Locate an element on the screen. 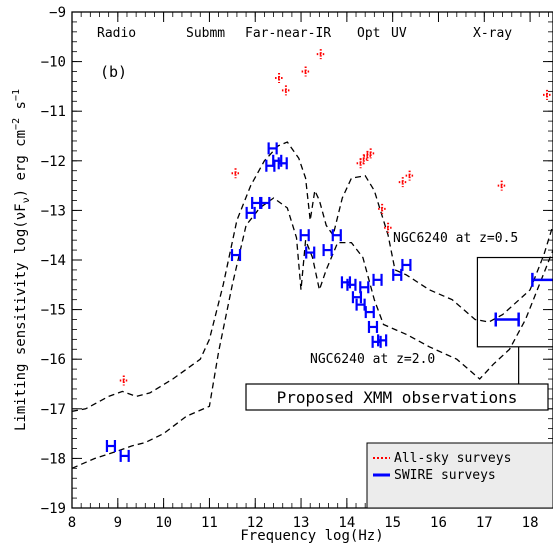  y-tick-label: −10 is located at coordinates (53, 63).